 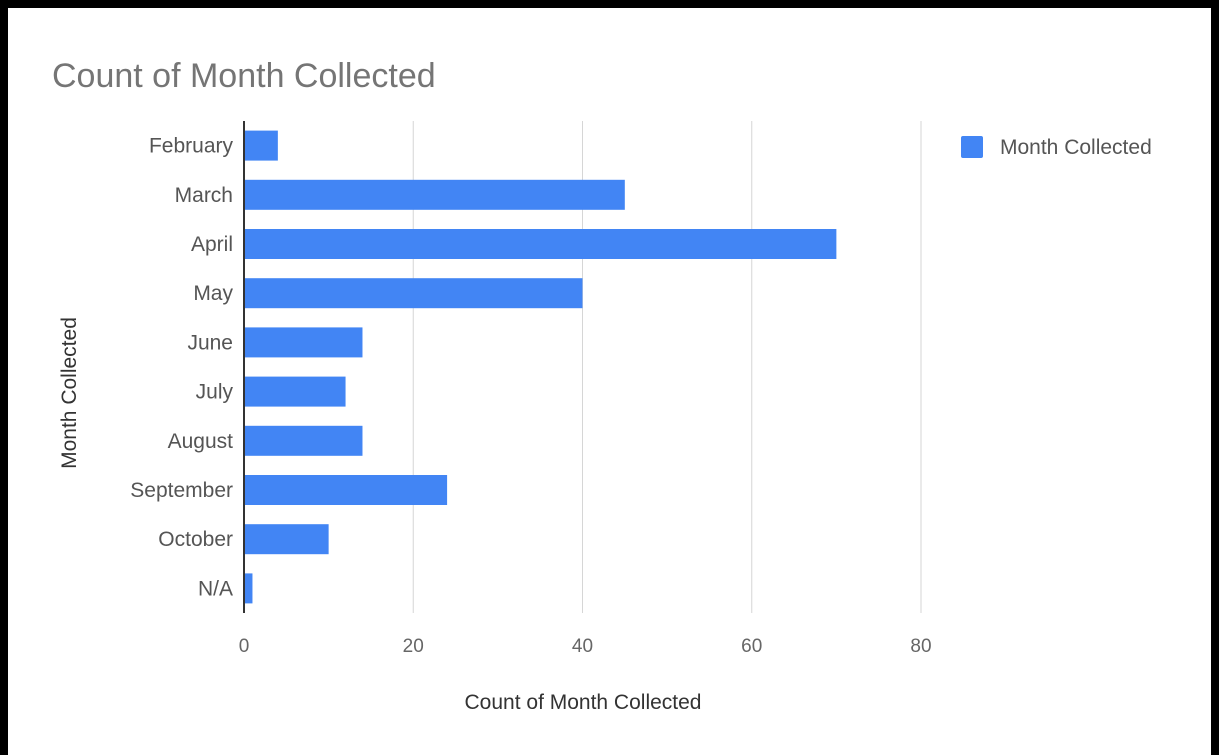 What do you see at coordinates (212, 244) in the screenshot?
I see `category-label: April` at bounding box center [212, 244].